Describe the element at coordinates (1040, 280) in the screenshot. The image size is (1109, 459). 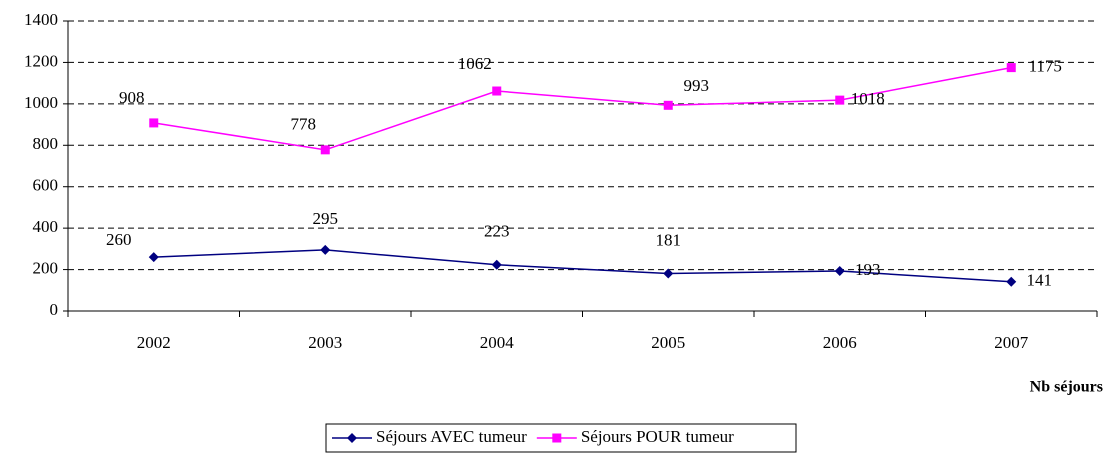
I see `data-label: 141` at that location.